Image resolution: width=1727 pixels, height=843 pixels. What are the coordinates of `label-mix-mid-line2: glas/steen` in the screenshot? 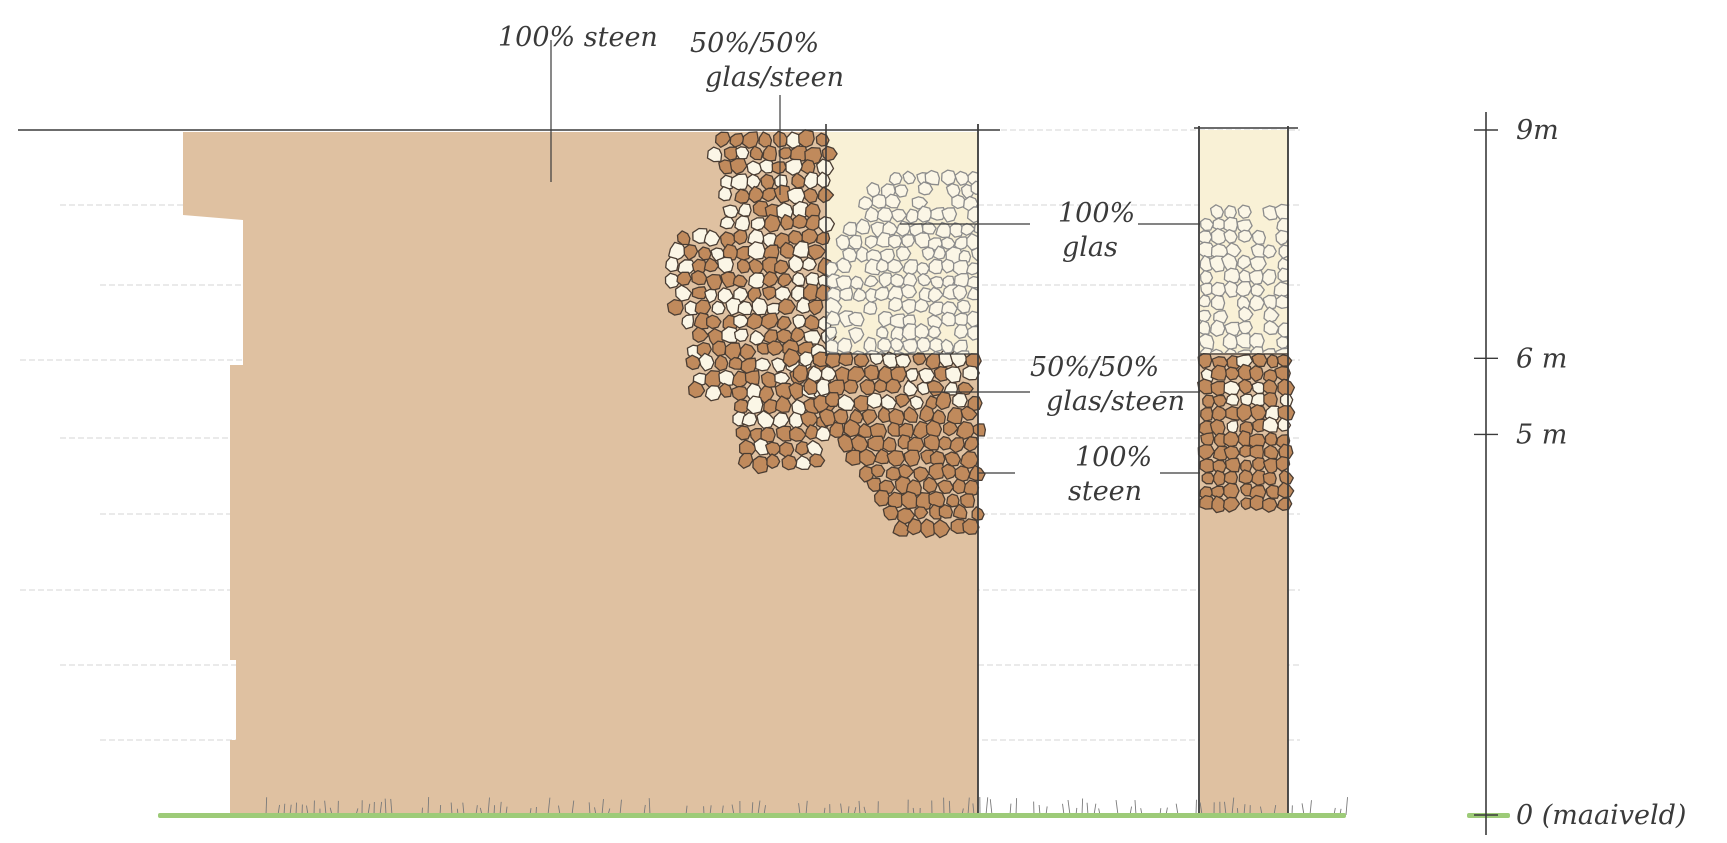 It's located at (1115, 401).